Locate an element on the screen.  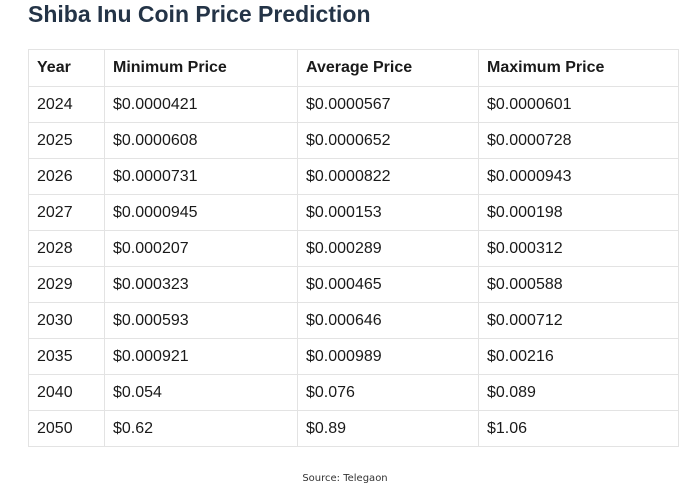
cell-year: 2050 is located at coordinates (66, 428).